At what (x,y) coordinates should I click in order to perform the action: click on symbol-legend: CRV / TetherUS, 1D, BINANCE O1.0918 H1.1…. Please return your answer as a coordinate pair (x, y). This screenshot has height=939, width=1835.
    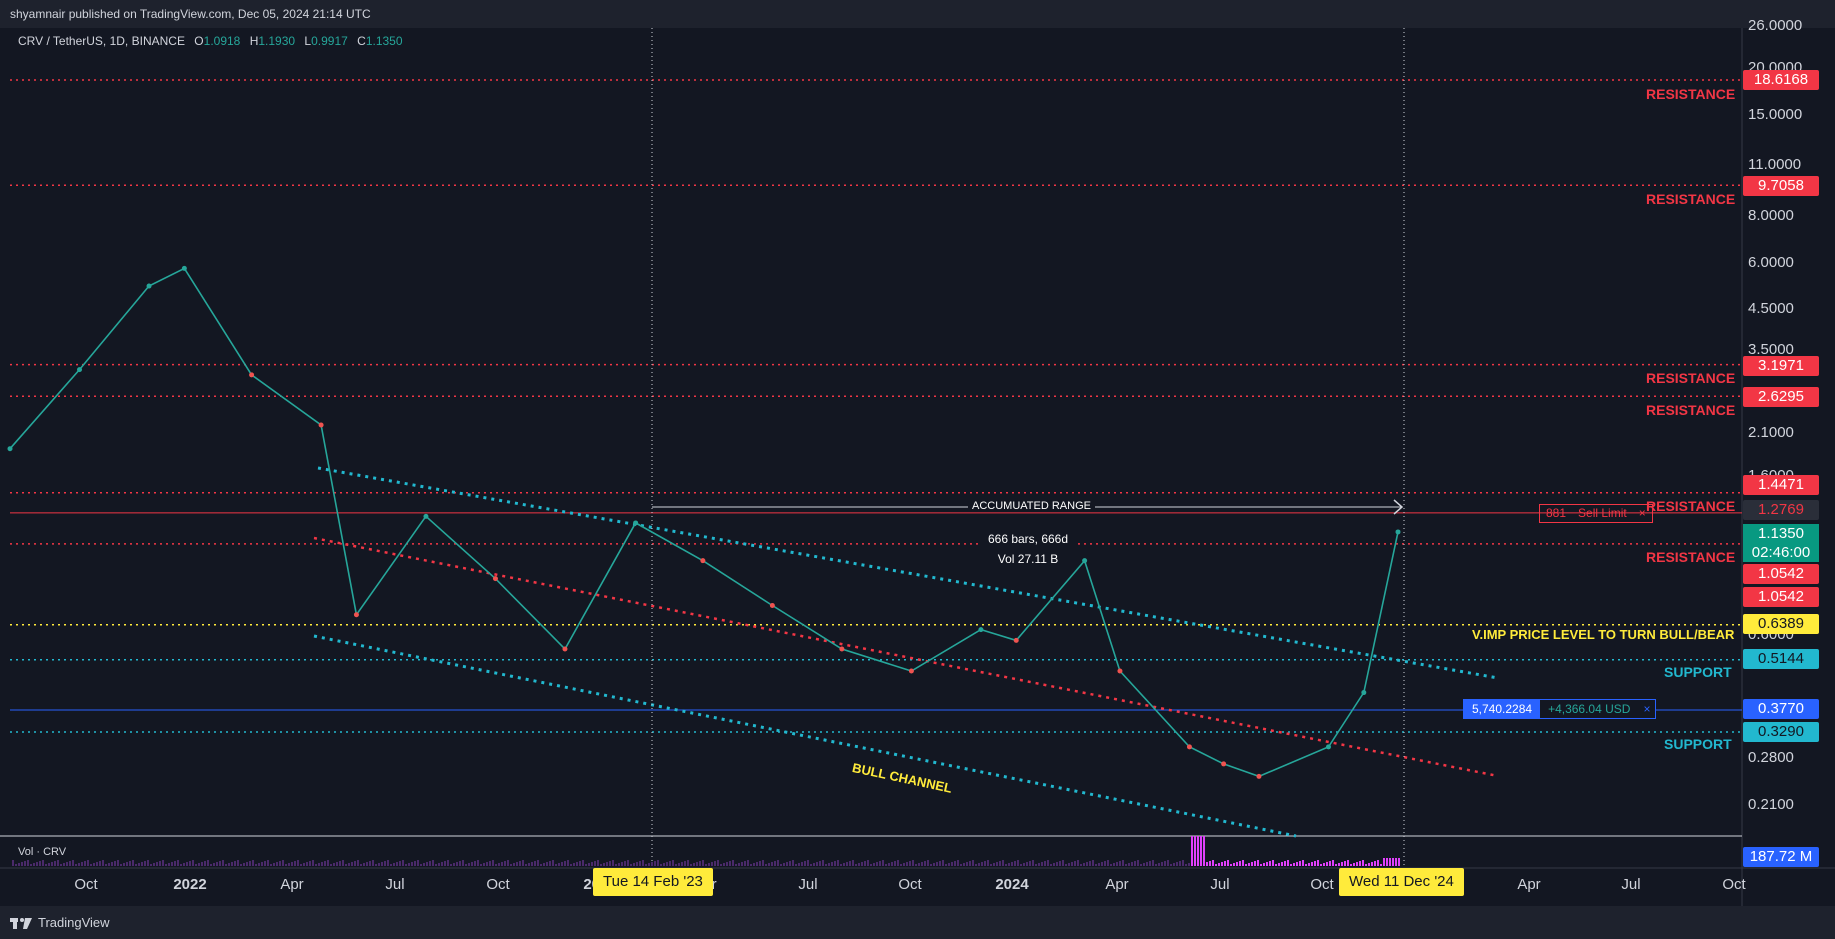
    Looking at the image, I should click on (210, 41).